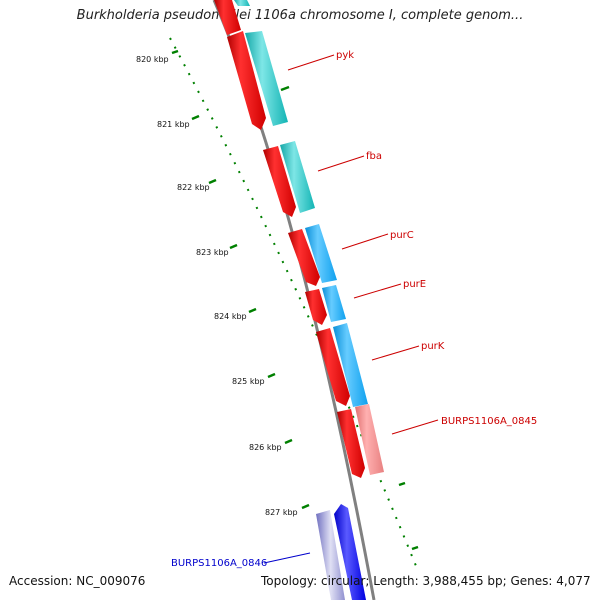 The width and height of the screenshot is (600, 600). Describe the element at coordinates (433, 346) in the screenshot. I see `gene-label-purK: purK` at that location.